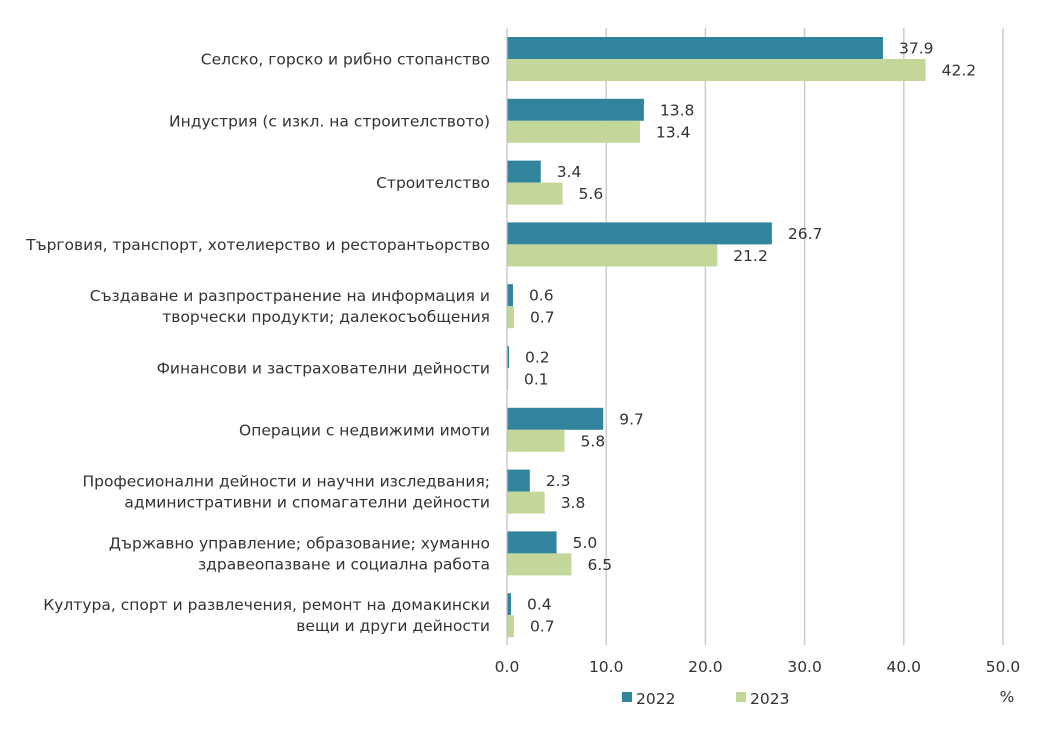 The height and width of the screenshot is (729, 1043). What do you see at coordinates (1007, 697) in the screenshot?
I see `x-unit-label: %` at bounding box center [1007, 697].